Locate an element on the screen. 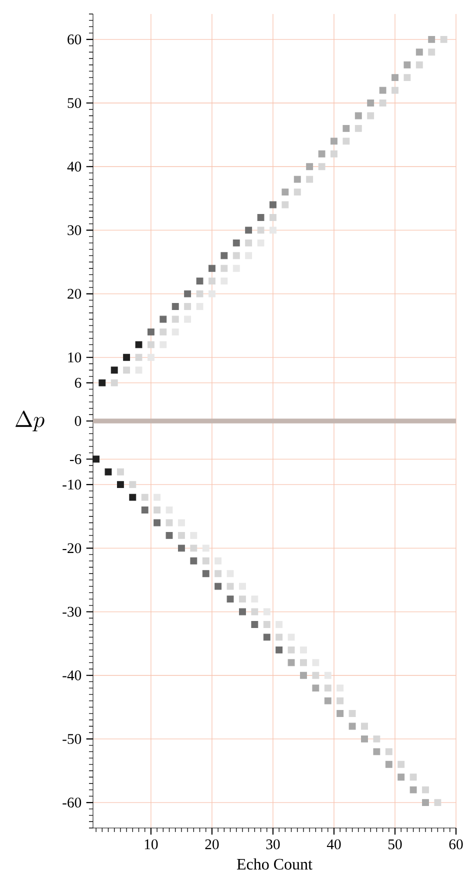 Image resolution: width=466 pixels, height=896 pixels. x-tick-label: 60 is located at coordinates (456, 844).